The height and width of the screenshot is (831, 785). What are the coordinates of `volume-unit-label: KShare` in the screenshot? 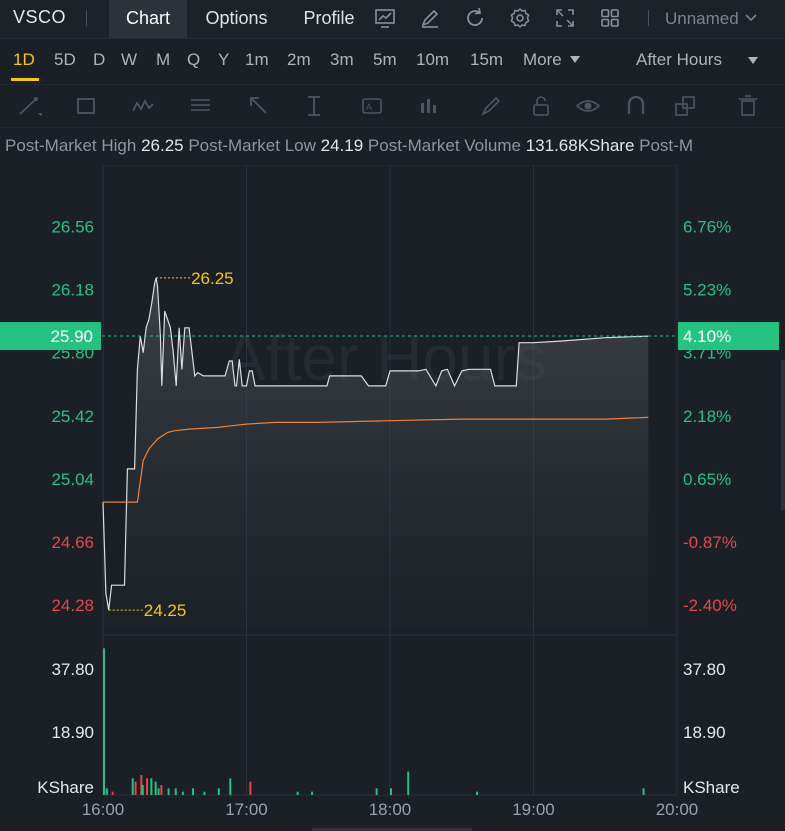 It's located at (65, 787).